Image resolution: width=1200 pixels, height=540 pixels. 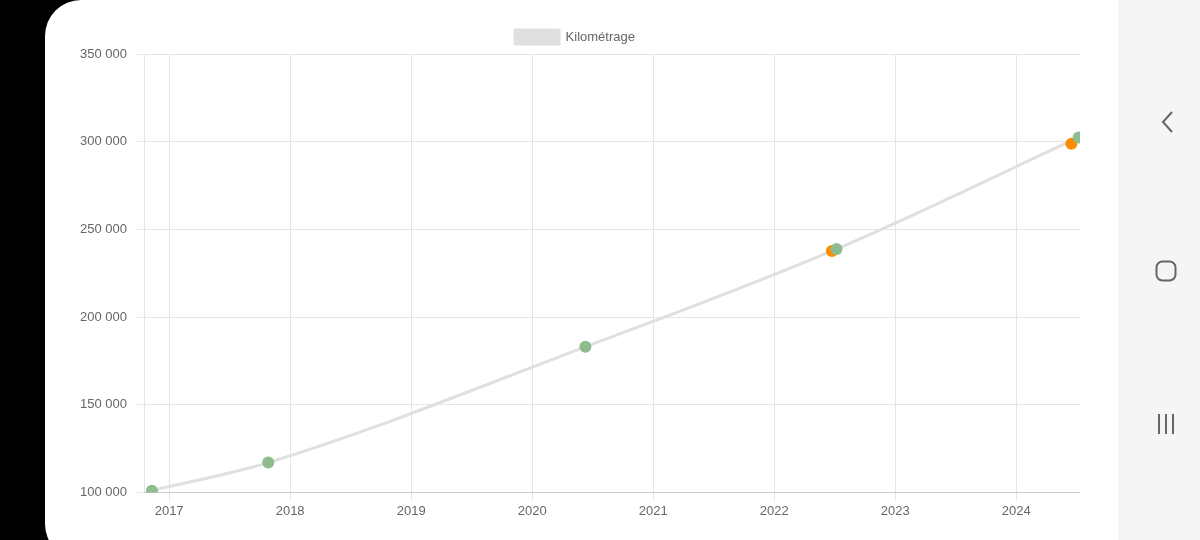 I want to click on x-tick-label: 2021, so click(x=653, y=510).